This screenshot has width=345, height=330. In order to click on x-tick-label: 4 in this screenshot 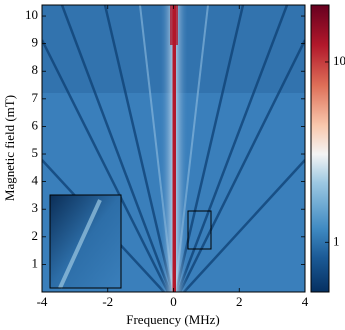, I will do `click(305, 301)`.